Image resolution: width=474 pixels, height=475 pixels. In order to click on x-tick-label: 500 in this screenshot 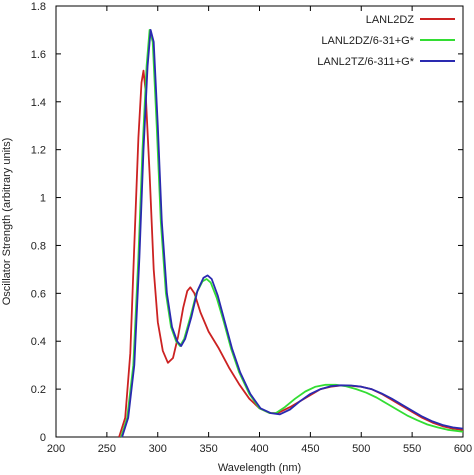, I will do `click(361, 449)`.